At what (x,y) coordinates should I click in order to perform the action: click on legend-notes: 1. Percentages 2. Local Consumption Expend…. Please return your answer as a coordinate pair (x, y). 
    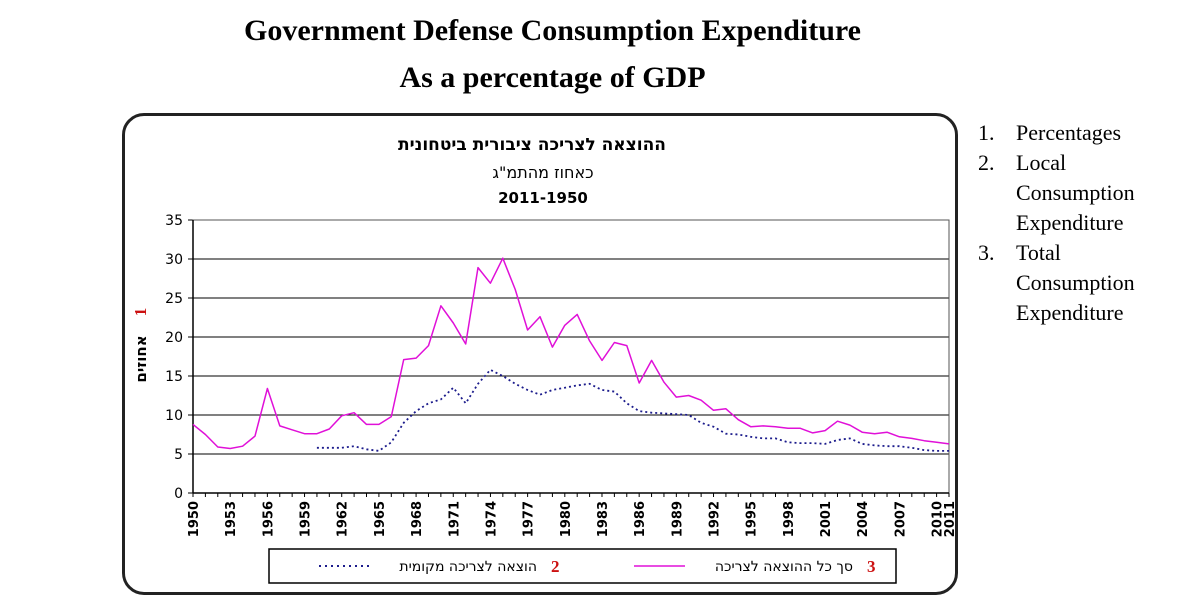
    Looking at the image, I should click on (1080, 223).